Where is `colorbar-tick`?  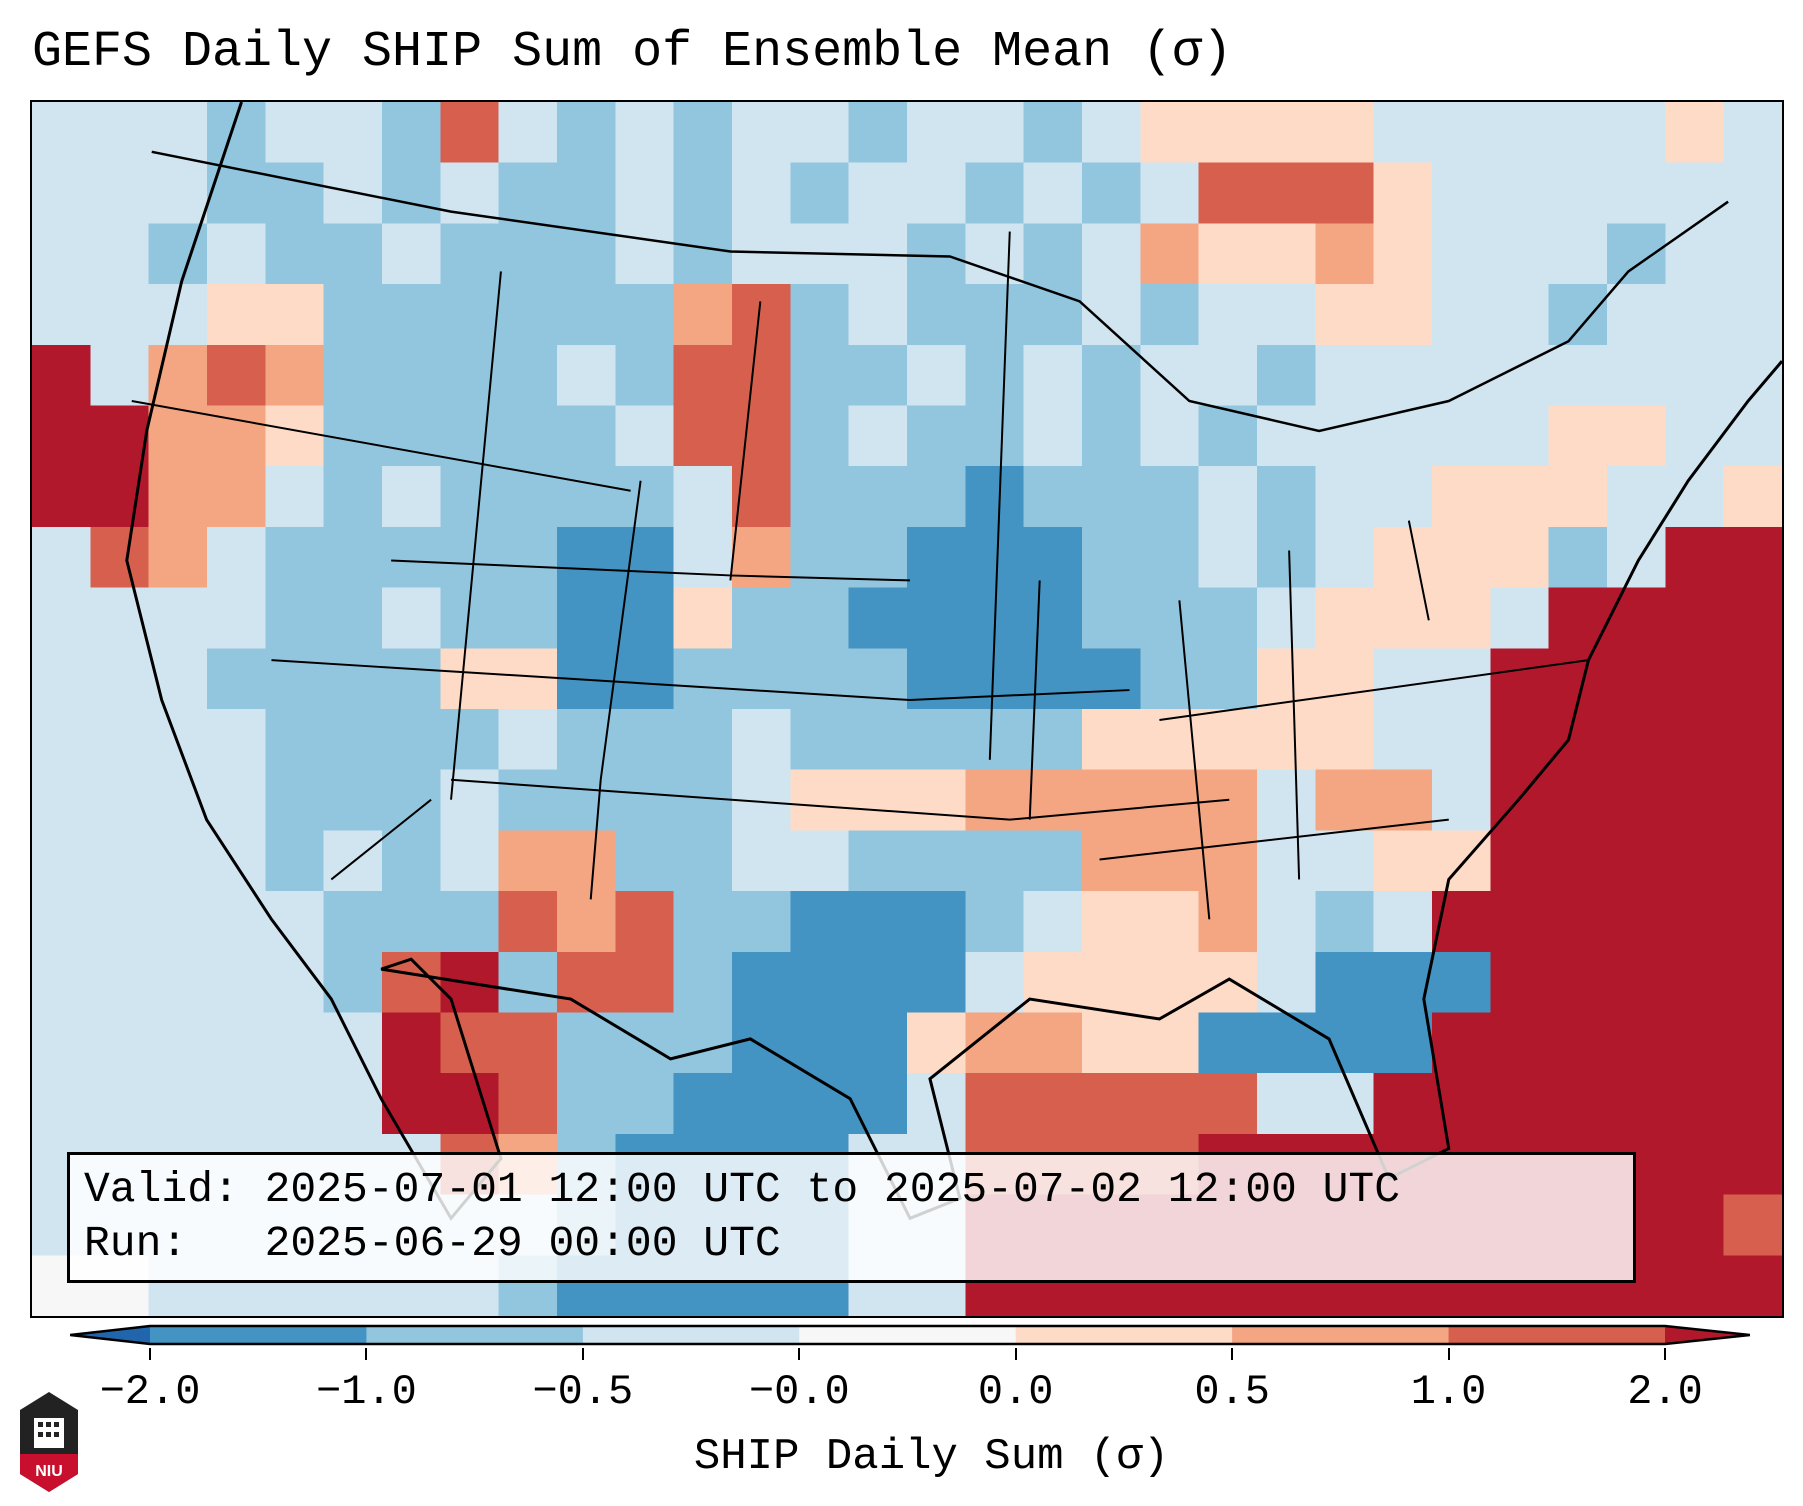
colorbar-tick is located at coordinates (1448, 1354).